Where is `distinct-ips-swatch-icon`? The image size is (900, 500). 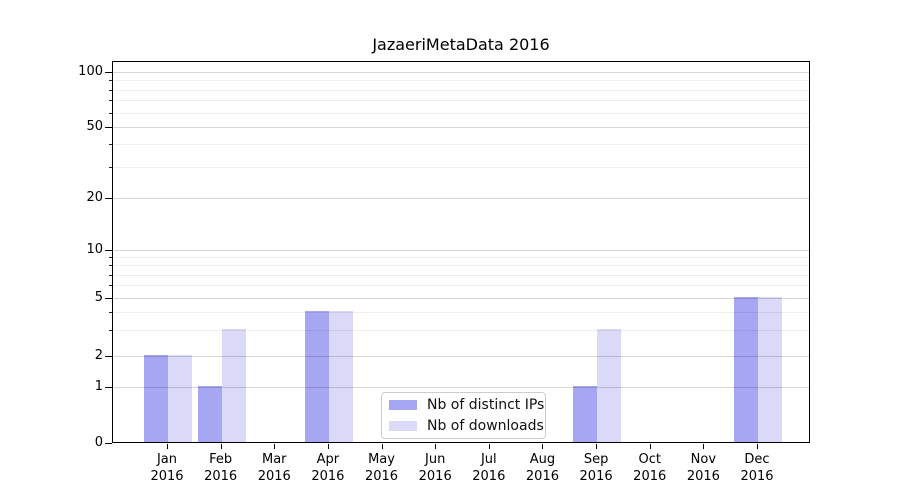 distinct-ips-swatch-icon is located at coordinates (403, 405).